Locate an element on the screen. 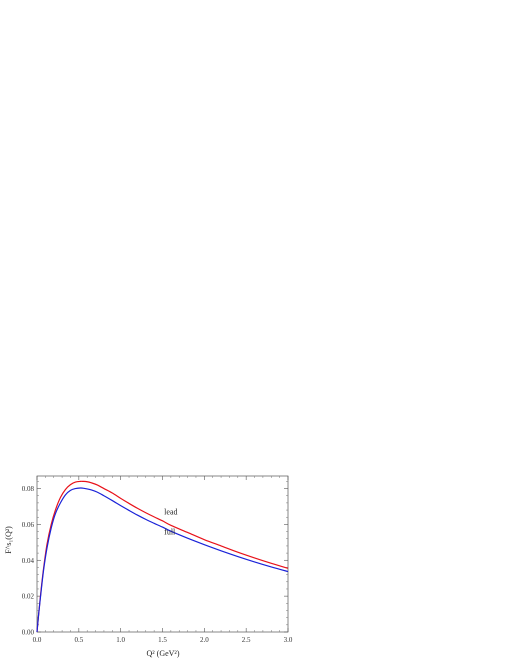 The height and width of the screenshot is (660, 510). x-tick-label: 1.5 is located at coordinates (162, 640).